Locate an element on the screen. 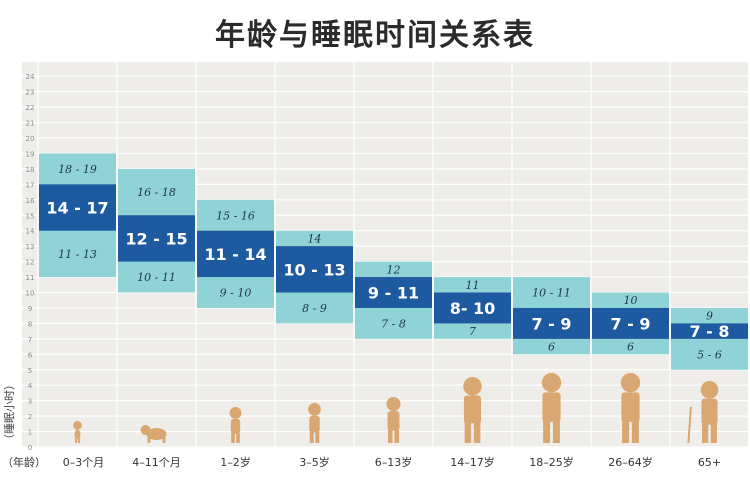 The height and width of the screenshot is (490, 750). acceptable-upper-label: 18 - 19 is located at coordinates (77, 169).